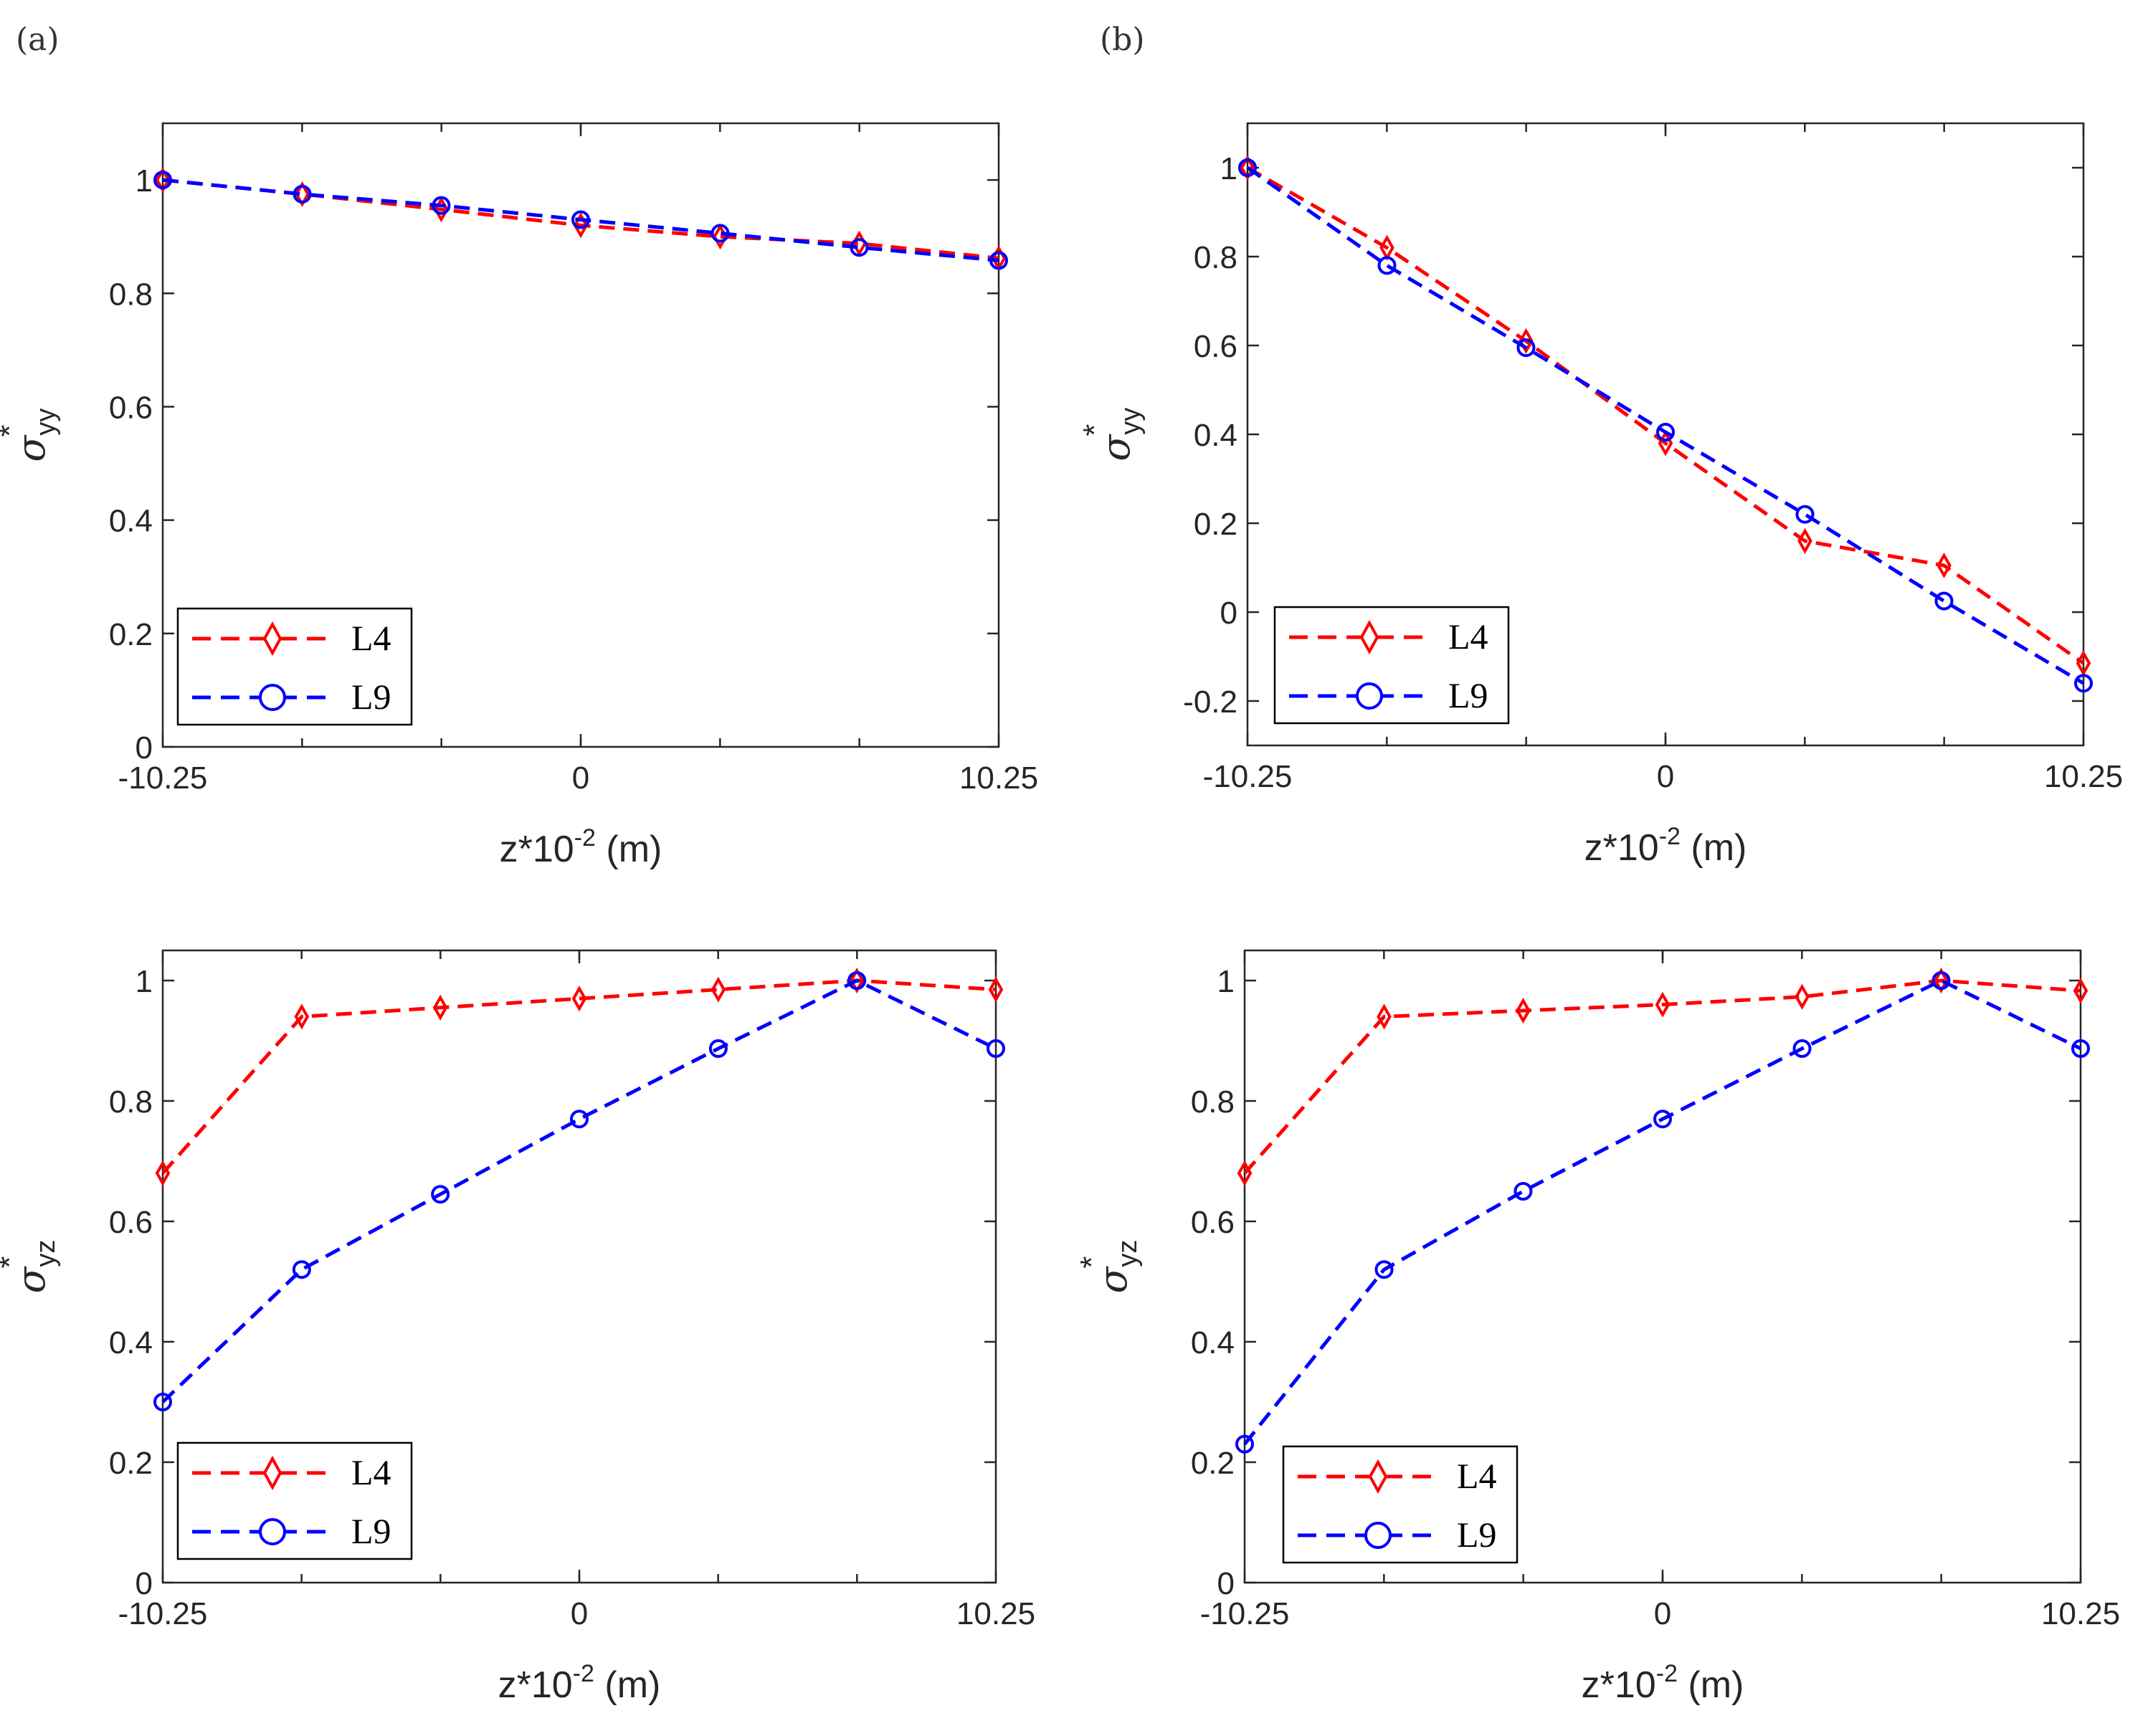 The image size is (2148, 1736). I want to click on y-tick-label: 0.4, so click(1213, 1342).